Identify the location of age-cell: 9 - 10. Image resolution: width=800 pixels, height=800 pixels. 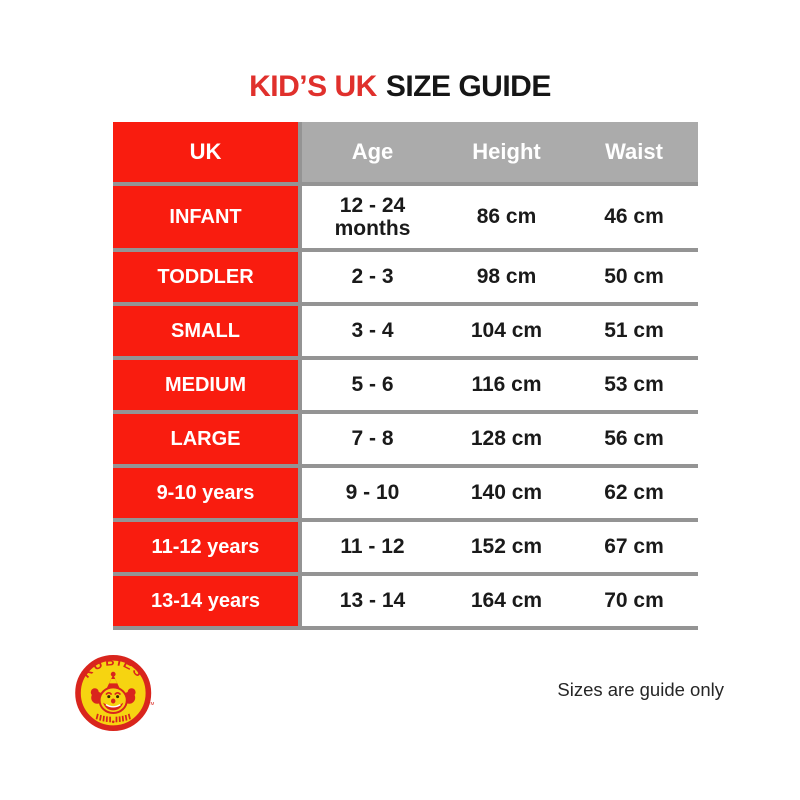
(371, 492).